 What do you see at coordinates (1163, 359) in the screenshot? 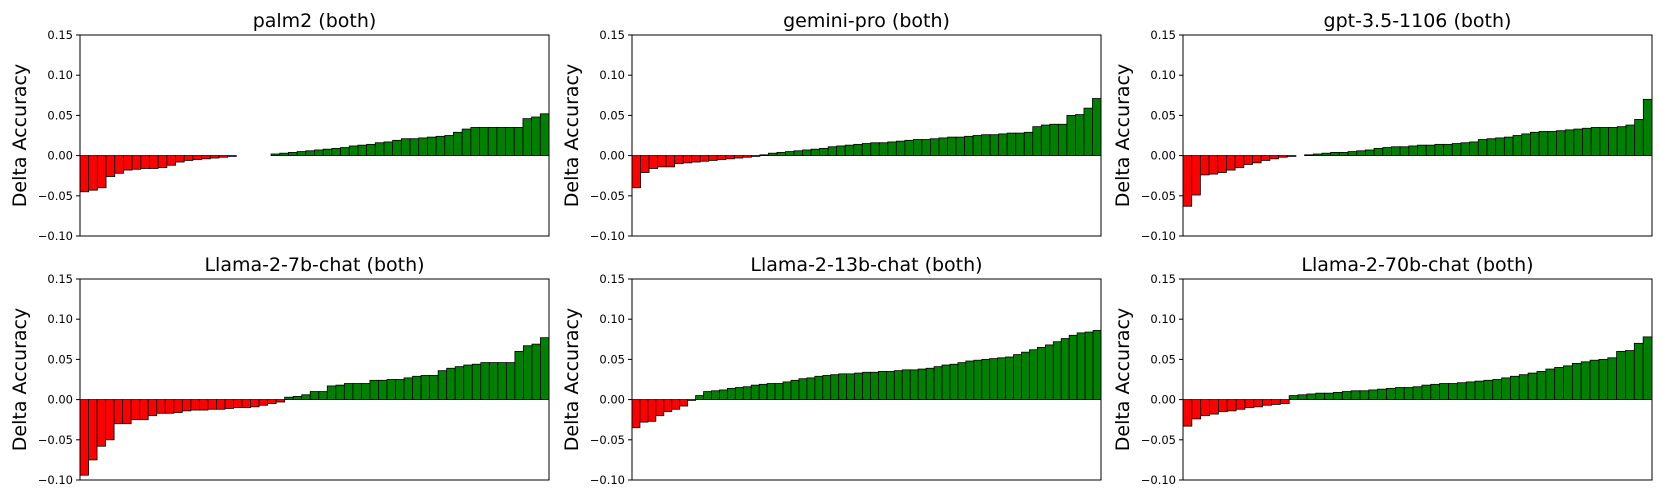
I see `y-tick-label: 0.05` at bounding box center [1163, 359].